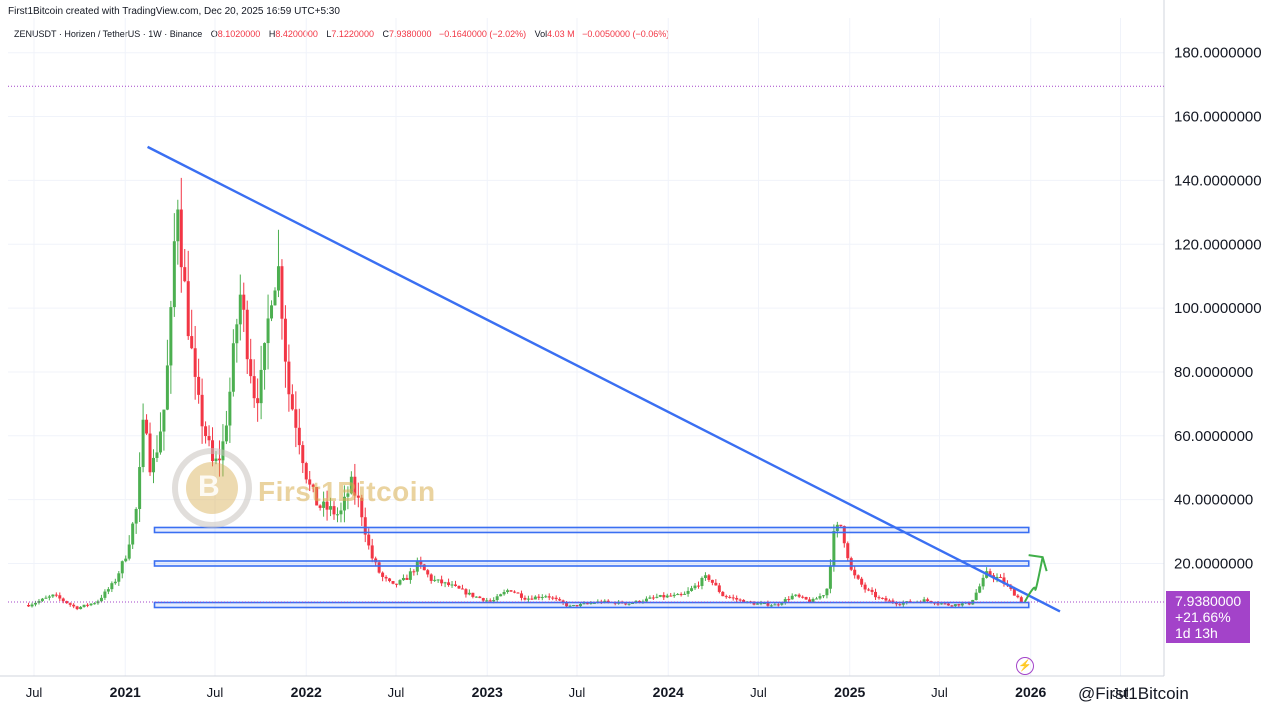  Describe the element at coordinates (329, 34) in the screenshot. I see `low-label: L` at that location.